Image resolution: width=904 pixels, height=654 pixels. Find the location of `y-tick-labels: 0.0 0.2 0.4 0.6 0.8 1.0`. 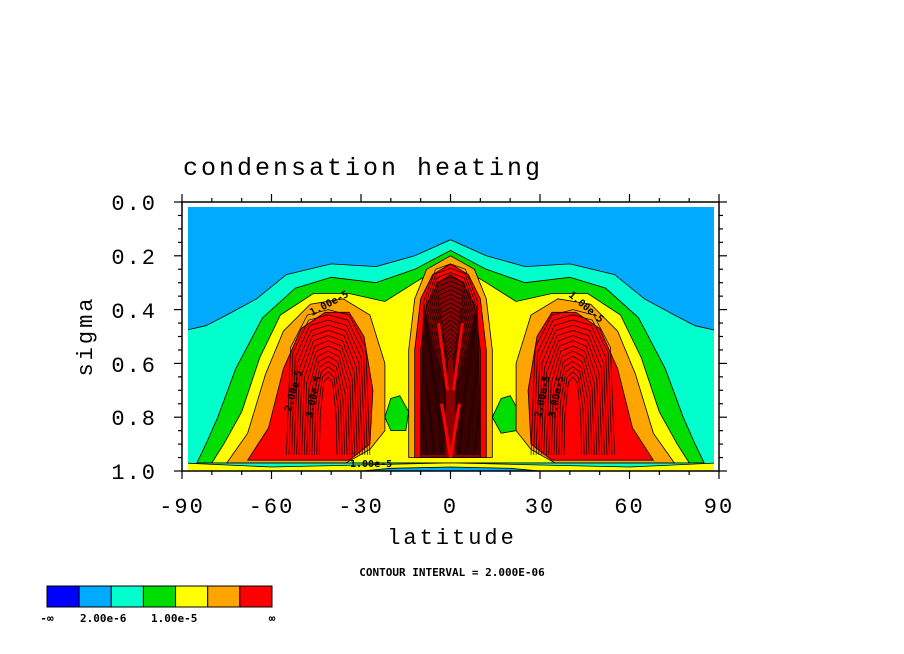

y-tick-labels: 0.0 0.2 0.4 0.6 0.8 1.0 is located at coordinates (134, 339).